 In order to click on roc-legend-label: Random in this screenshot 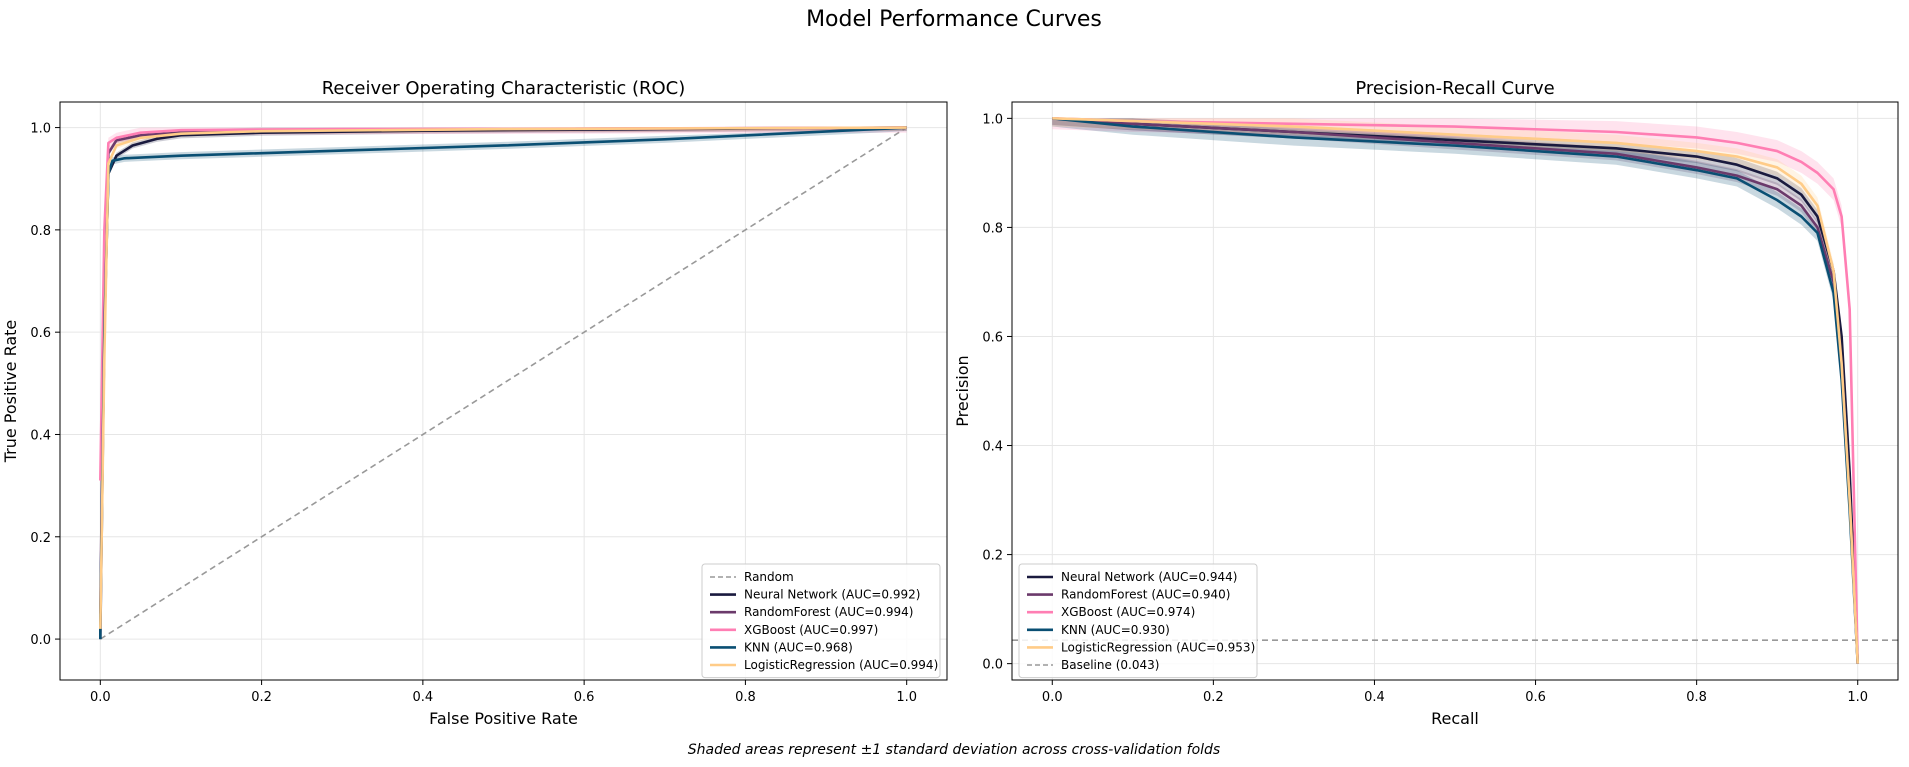, I will do `click(769, 577)`.